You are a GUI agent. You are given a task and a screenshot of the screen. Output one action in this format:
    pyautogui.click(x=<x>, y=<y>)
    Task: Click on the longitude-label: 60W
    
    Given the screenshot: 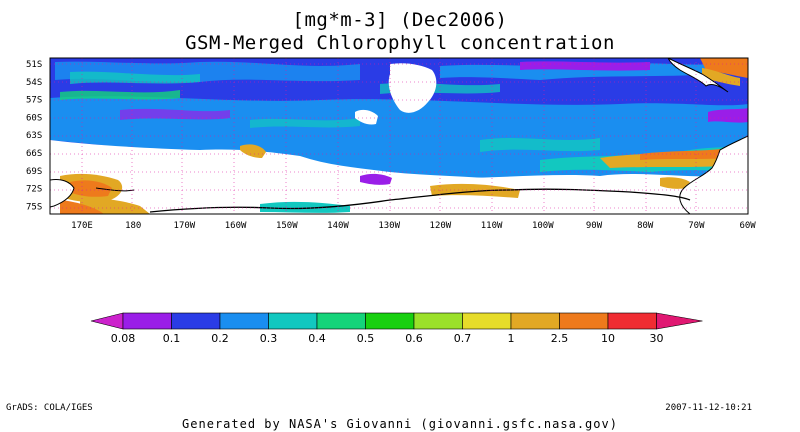 What is the action you would take?
    pyautogui.click(x=747, y=226)
    